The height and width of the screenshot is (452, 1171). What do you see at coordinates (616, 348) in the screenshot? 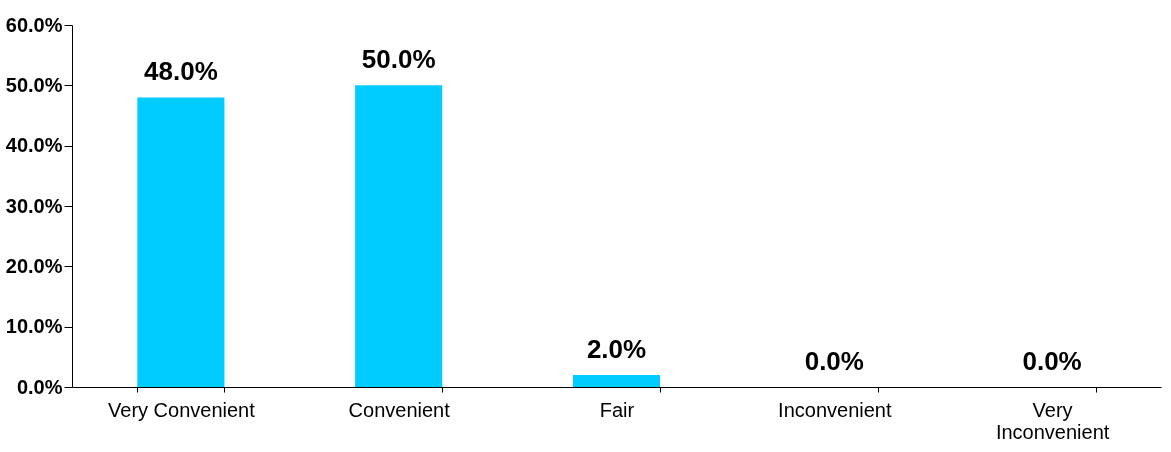
I see `data-label: 2.0%` at bounding box center [616, 348].